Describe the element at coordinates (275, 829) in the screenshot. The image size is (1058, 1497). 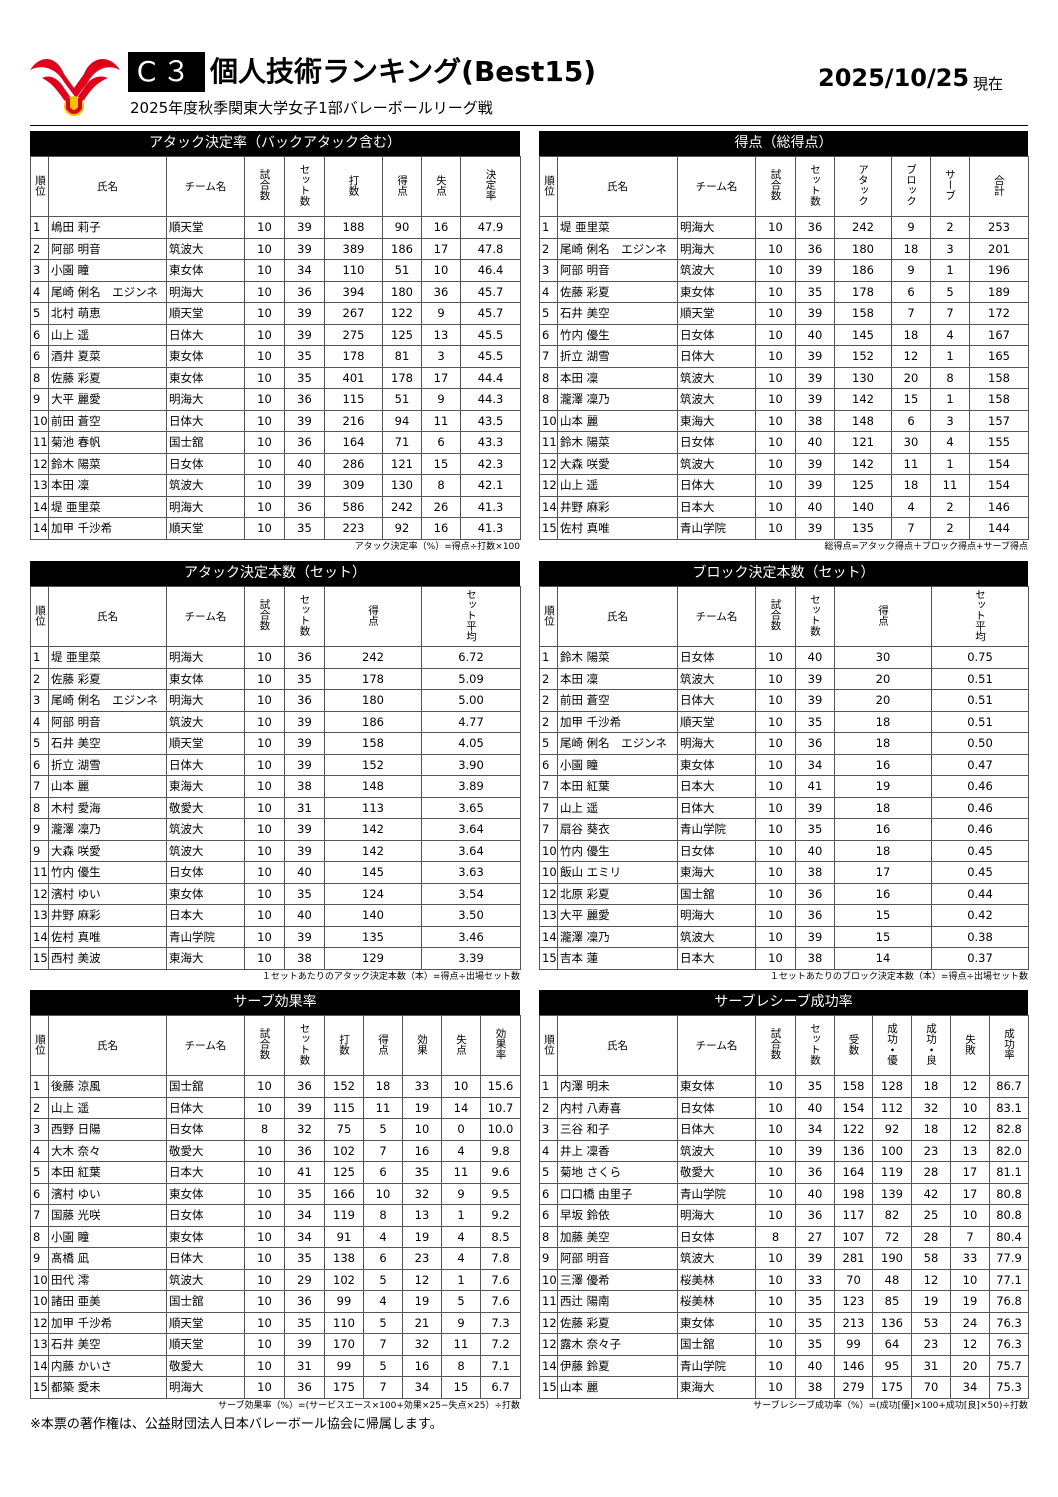
I see `data-row: 9 瀧澤 凜乃 筑波大 10 39 142 3.64` at that location.